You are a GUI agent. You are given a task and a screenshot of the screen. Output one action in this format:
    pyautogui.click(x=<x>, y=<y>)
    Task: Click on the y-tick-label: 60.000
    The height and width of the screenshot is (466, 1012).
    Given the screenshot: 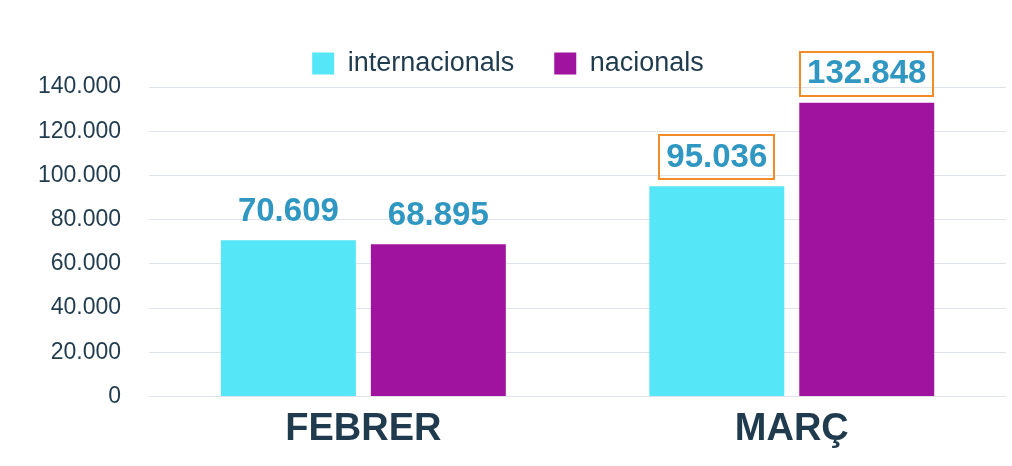 What is the action you would take?
    pyautogui.click(x=86, y=262)
    